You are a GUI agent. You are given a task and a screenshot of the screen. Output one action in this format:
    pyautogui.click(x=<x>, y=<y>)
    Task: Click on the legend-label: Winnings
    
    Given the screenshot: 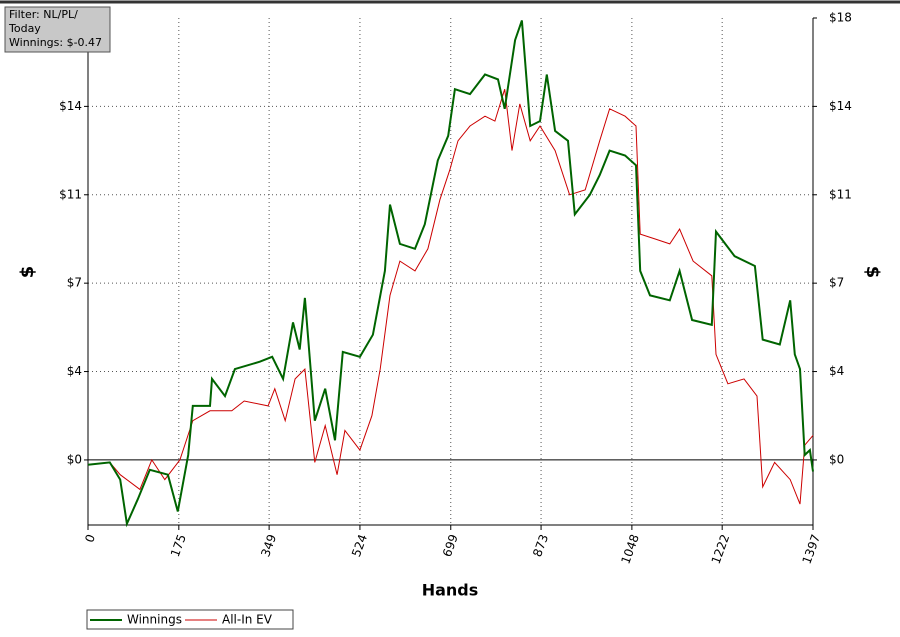 What is the action you would take?
    pyautogui.click(x=154, y=620)
    